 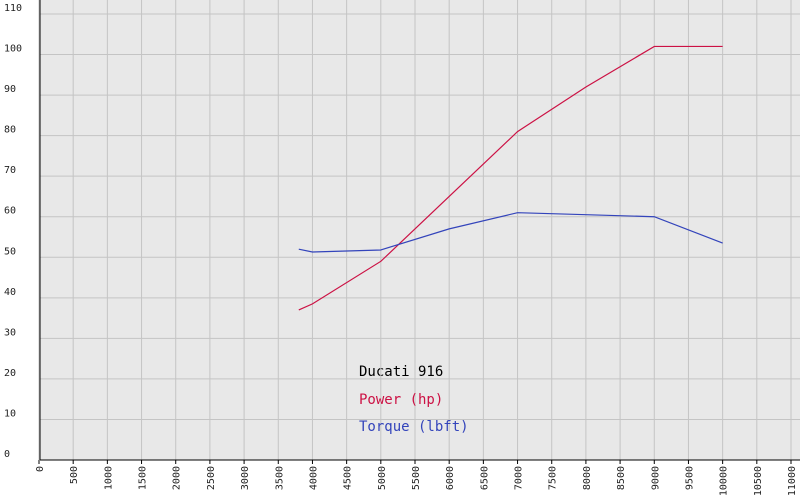 What do you see at coordinates (74, 475) in the screenshot?
I see `x-tick-label: 500` at bounding box center [74, 475].